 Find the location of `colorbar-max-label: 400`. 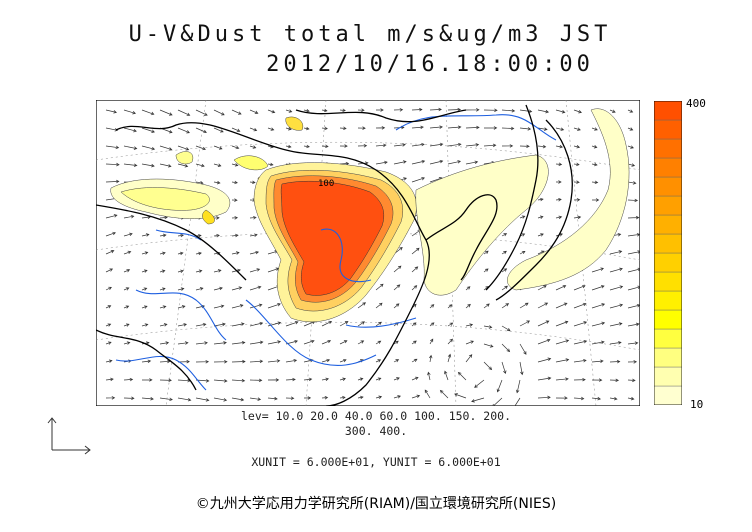

colorbar-max-label: 400 is located at coordinates (696, 103).